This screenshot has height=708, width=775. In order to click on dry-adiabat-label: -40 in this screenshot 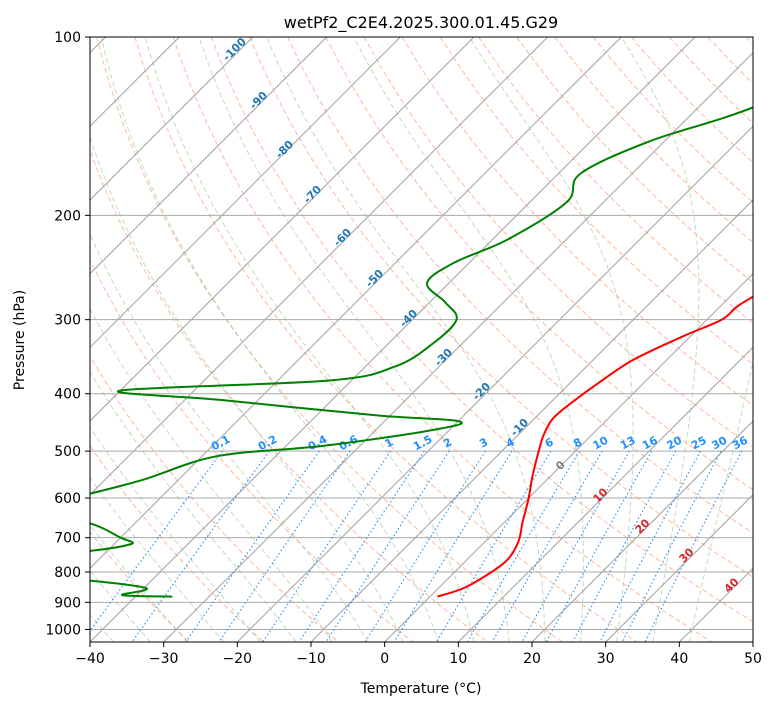, I will do `click(408, 318)`.